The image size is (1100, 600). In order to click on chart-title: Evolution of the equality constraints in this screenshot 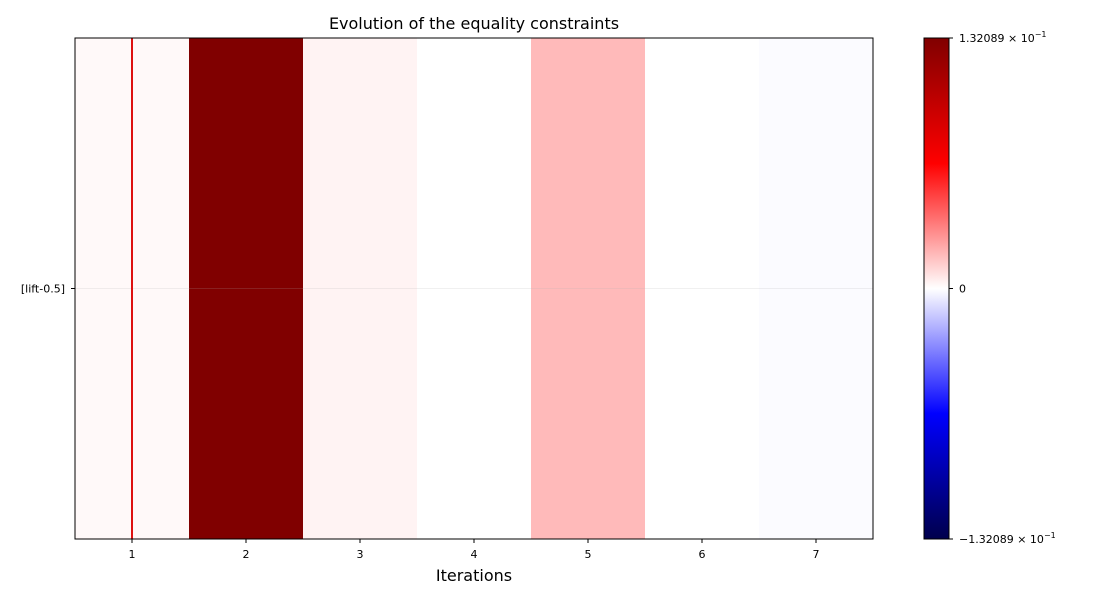, I will do `click(474, 23)`.